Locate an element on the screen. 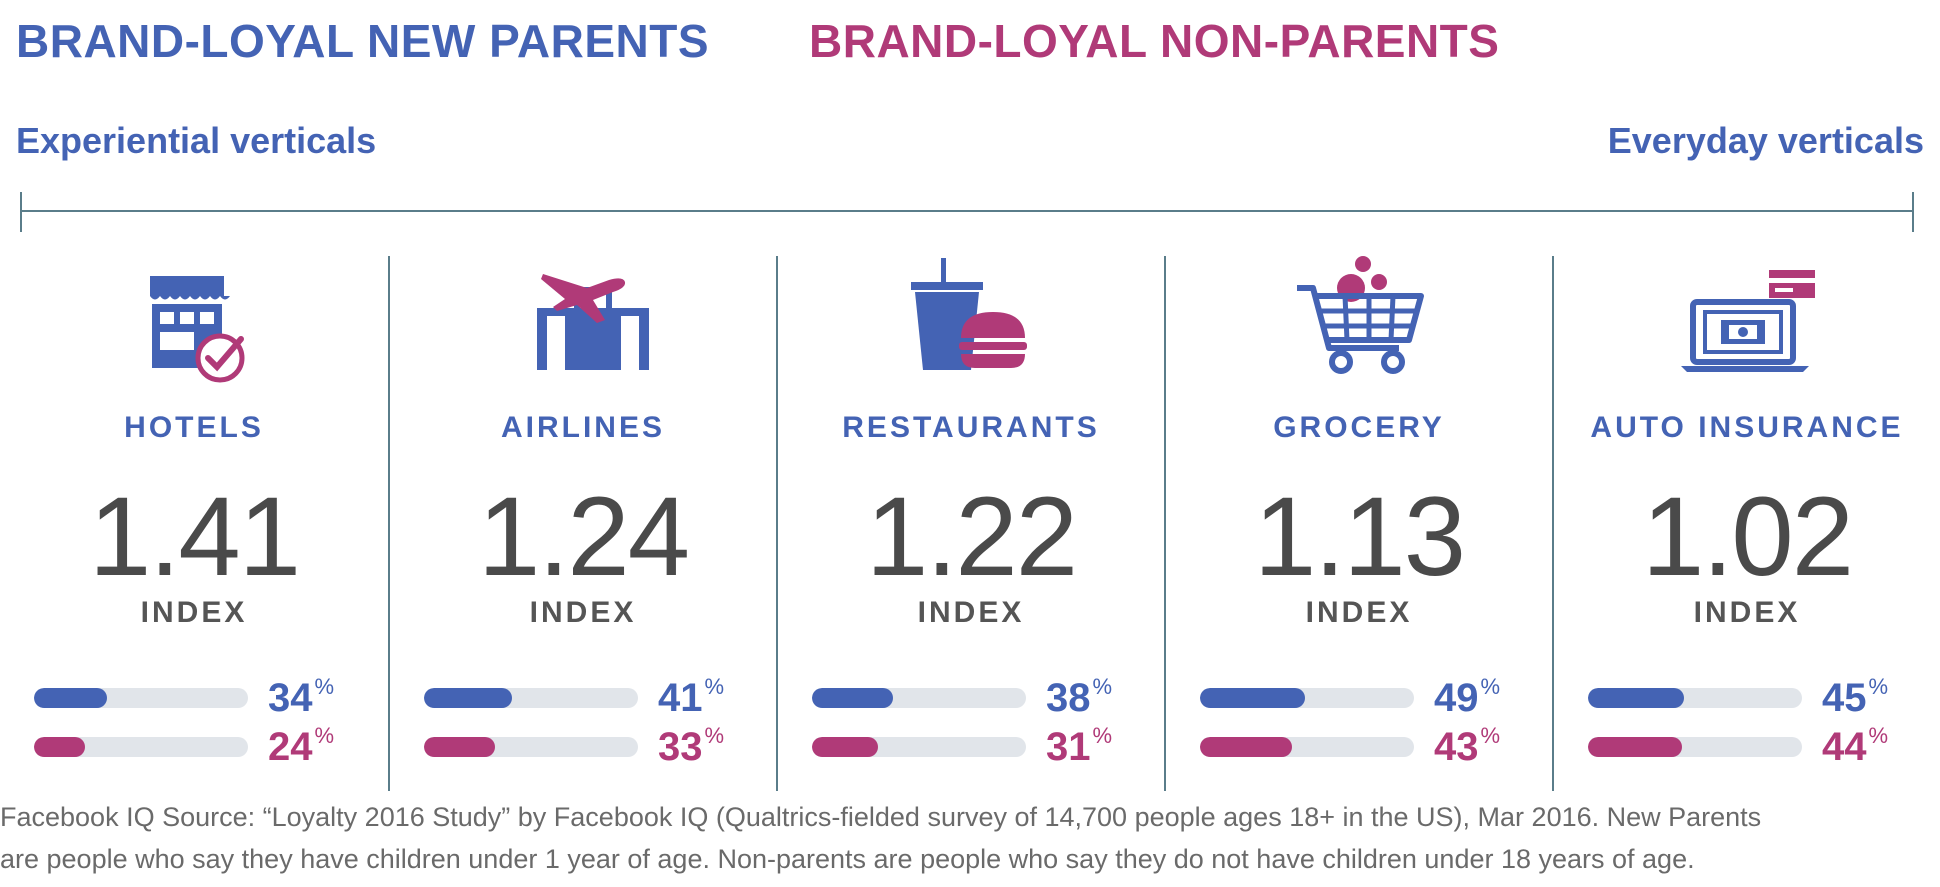 The image size is (1940, 887). bar-row-parents: 34% is located at coordinates (199, 698).